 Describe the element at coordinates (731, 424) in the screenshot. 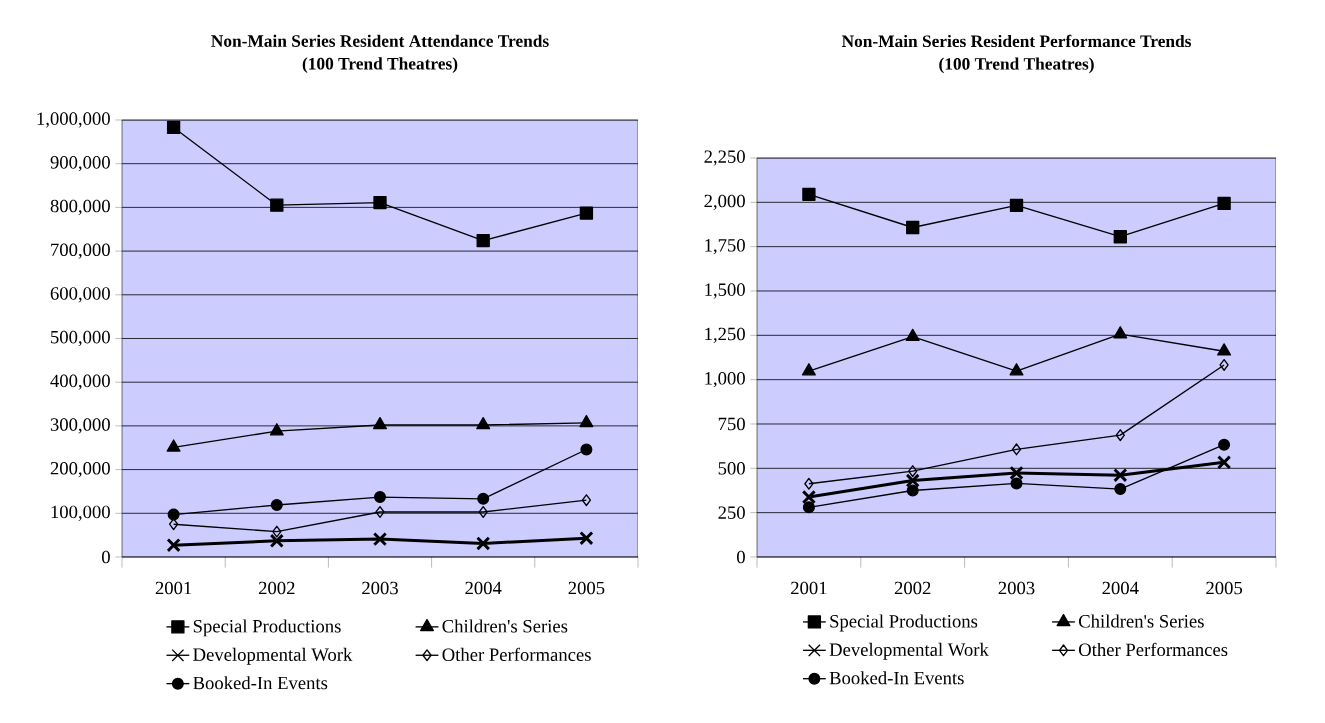

I see `y-tick-label: 750` at that location.